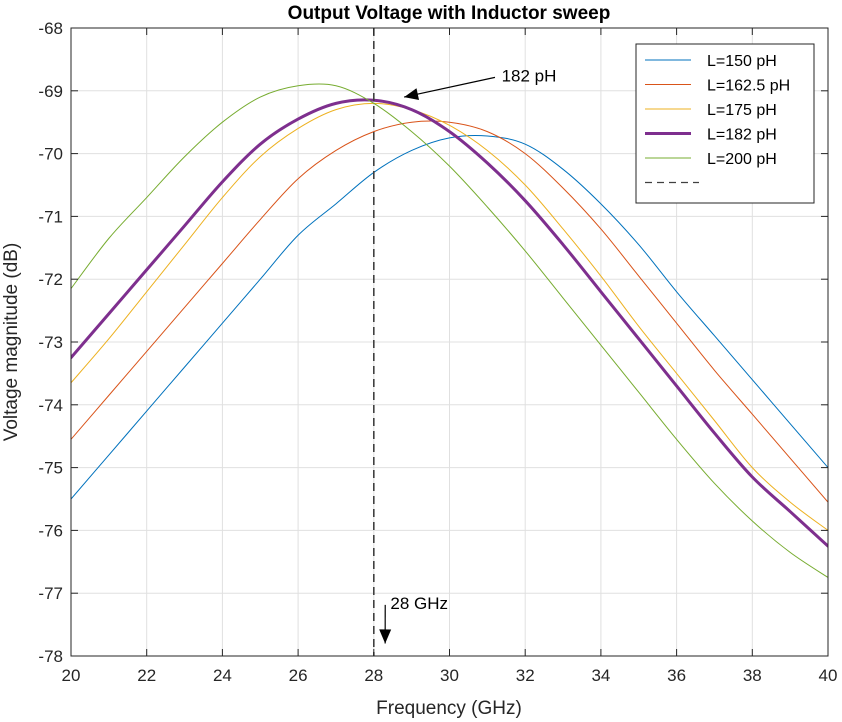  I want to click on x-tick-label: 24, so click(222, 675).